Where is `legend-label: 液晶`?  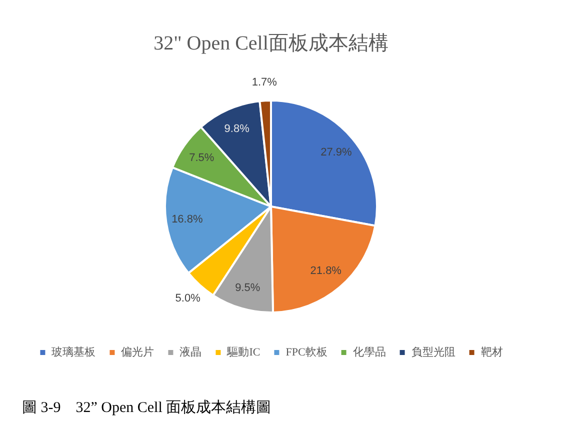
legend-label: 液晶 is located at coordinates (191, 351).